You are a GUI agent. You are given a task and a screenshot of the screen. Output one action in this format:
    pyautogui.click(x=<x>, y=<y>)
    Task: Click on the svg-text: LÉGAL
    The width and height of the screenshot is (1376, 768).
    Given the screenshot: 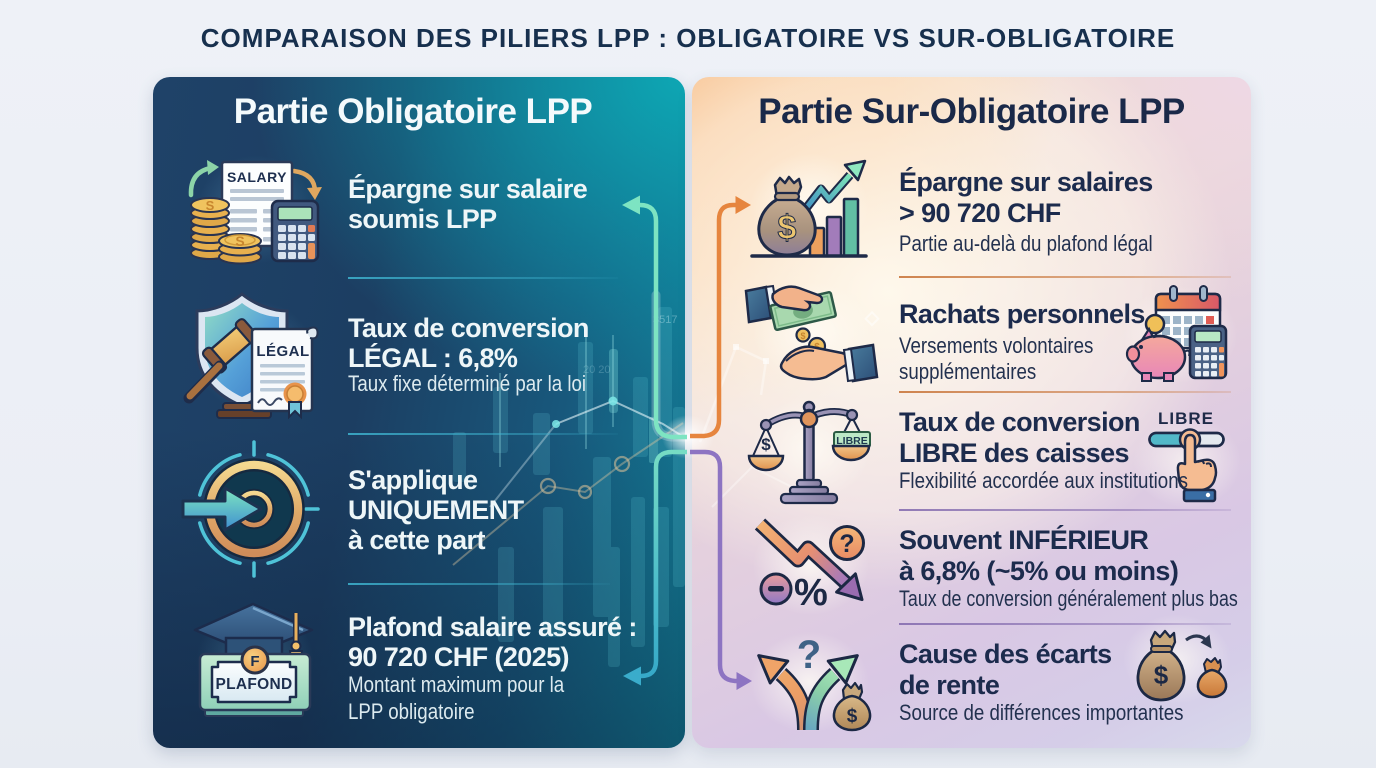 What is the action you would take?
    pyautogui.click(x=282, y=351)
    